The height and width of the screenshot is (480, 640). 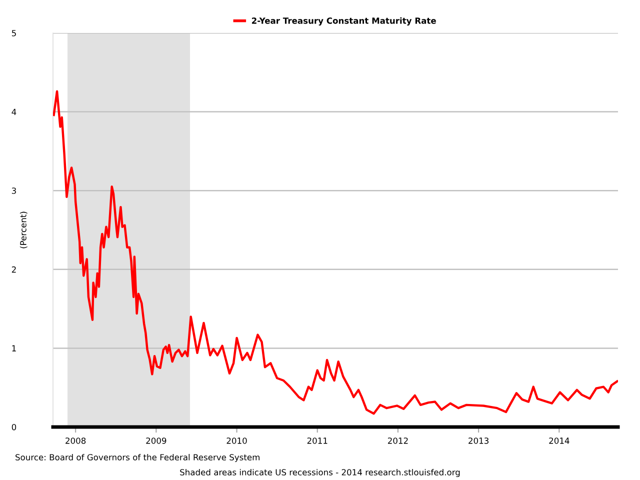 I want to click on legend-label: 2-Year Treasury Constant Maturity Rate, so click(x=344, y=21).